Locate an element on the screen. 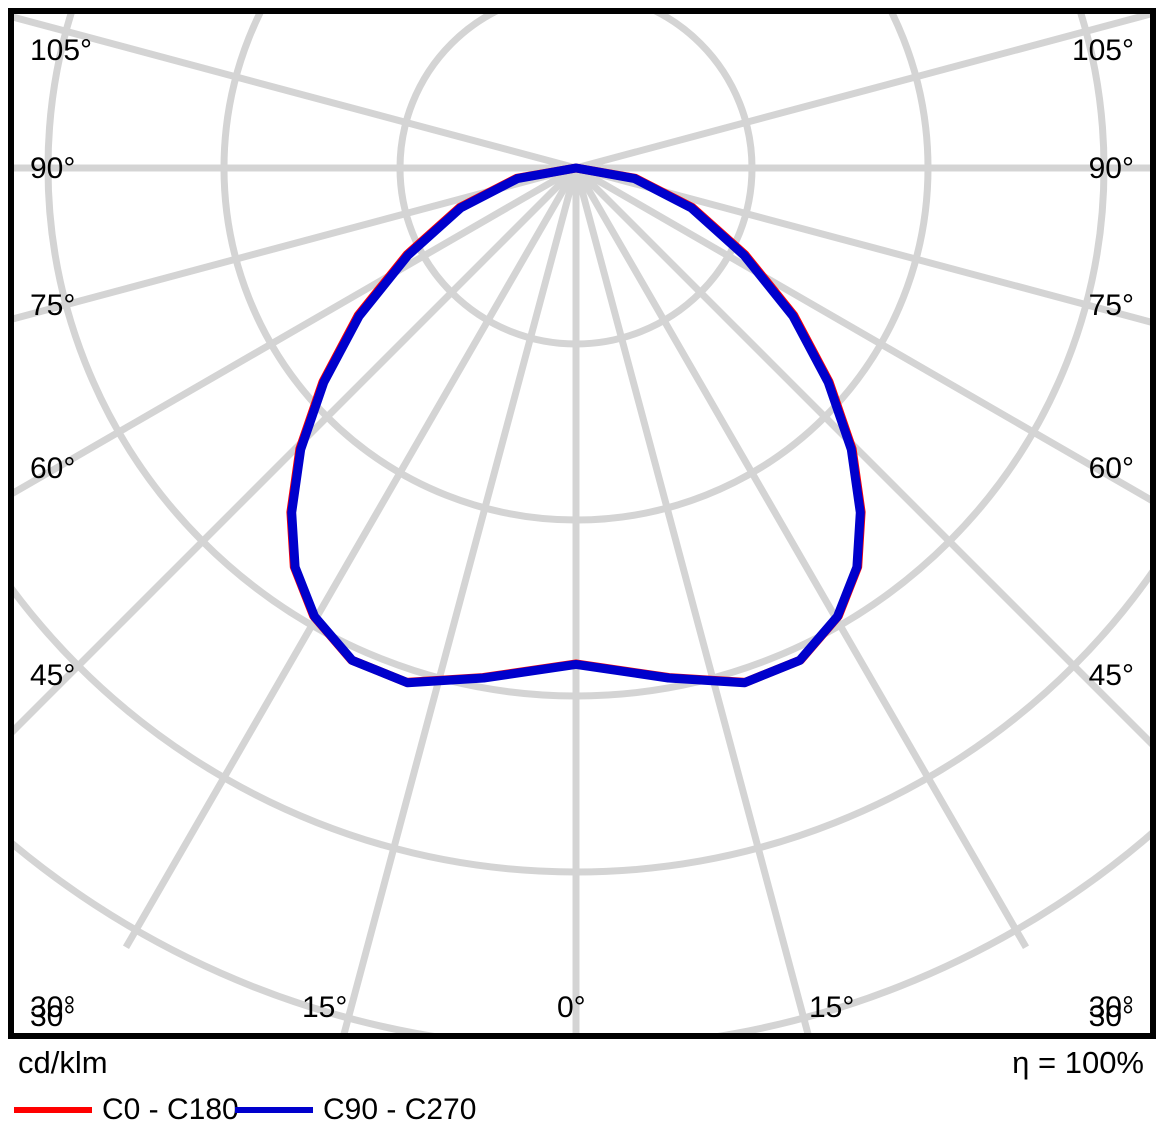  legend-swatch-c90-c270-icon is located at coordinates (274, 1110).